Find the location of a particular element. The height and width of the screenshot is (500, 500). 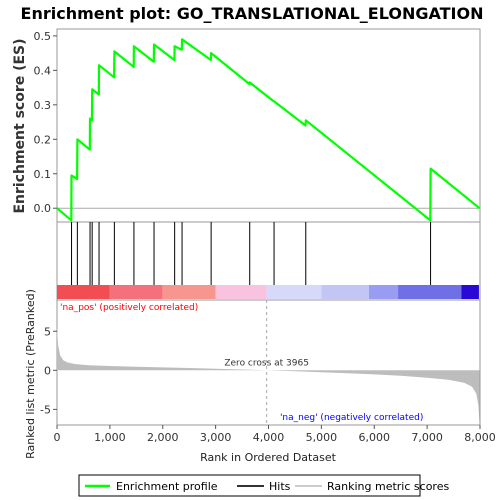

rank-y-ticks: -5 0 5 is located at coordinates (48, 370).